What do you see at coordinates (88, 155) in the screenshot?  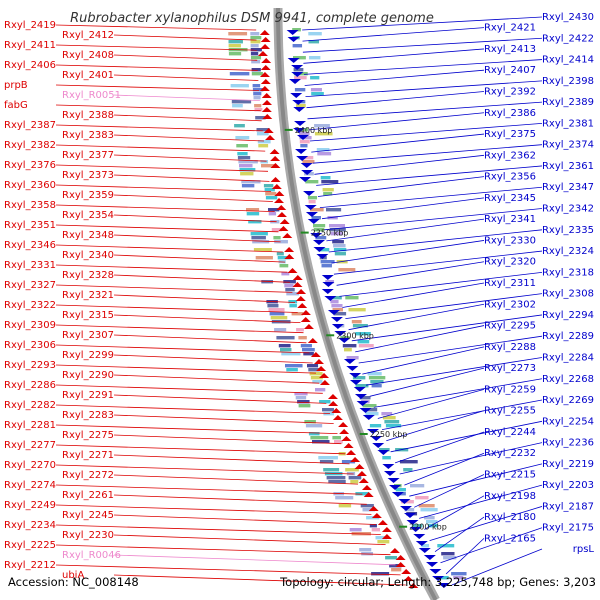 I see `left-gene-label: Rxyl_2377` at bounding box center [88, 155].